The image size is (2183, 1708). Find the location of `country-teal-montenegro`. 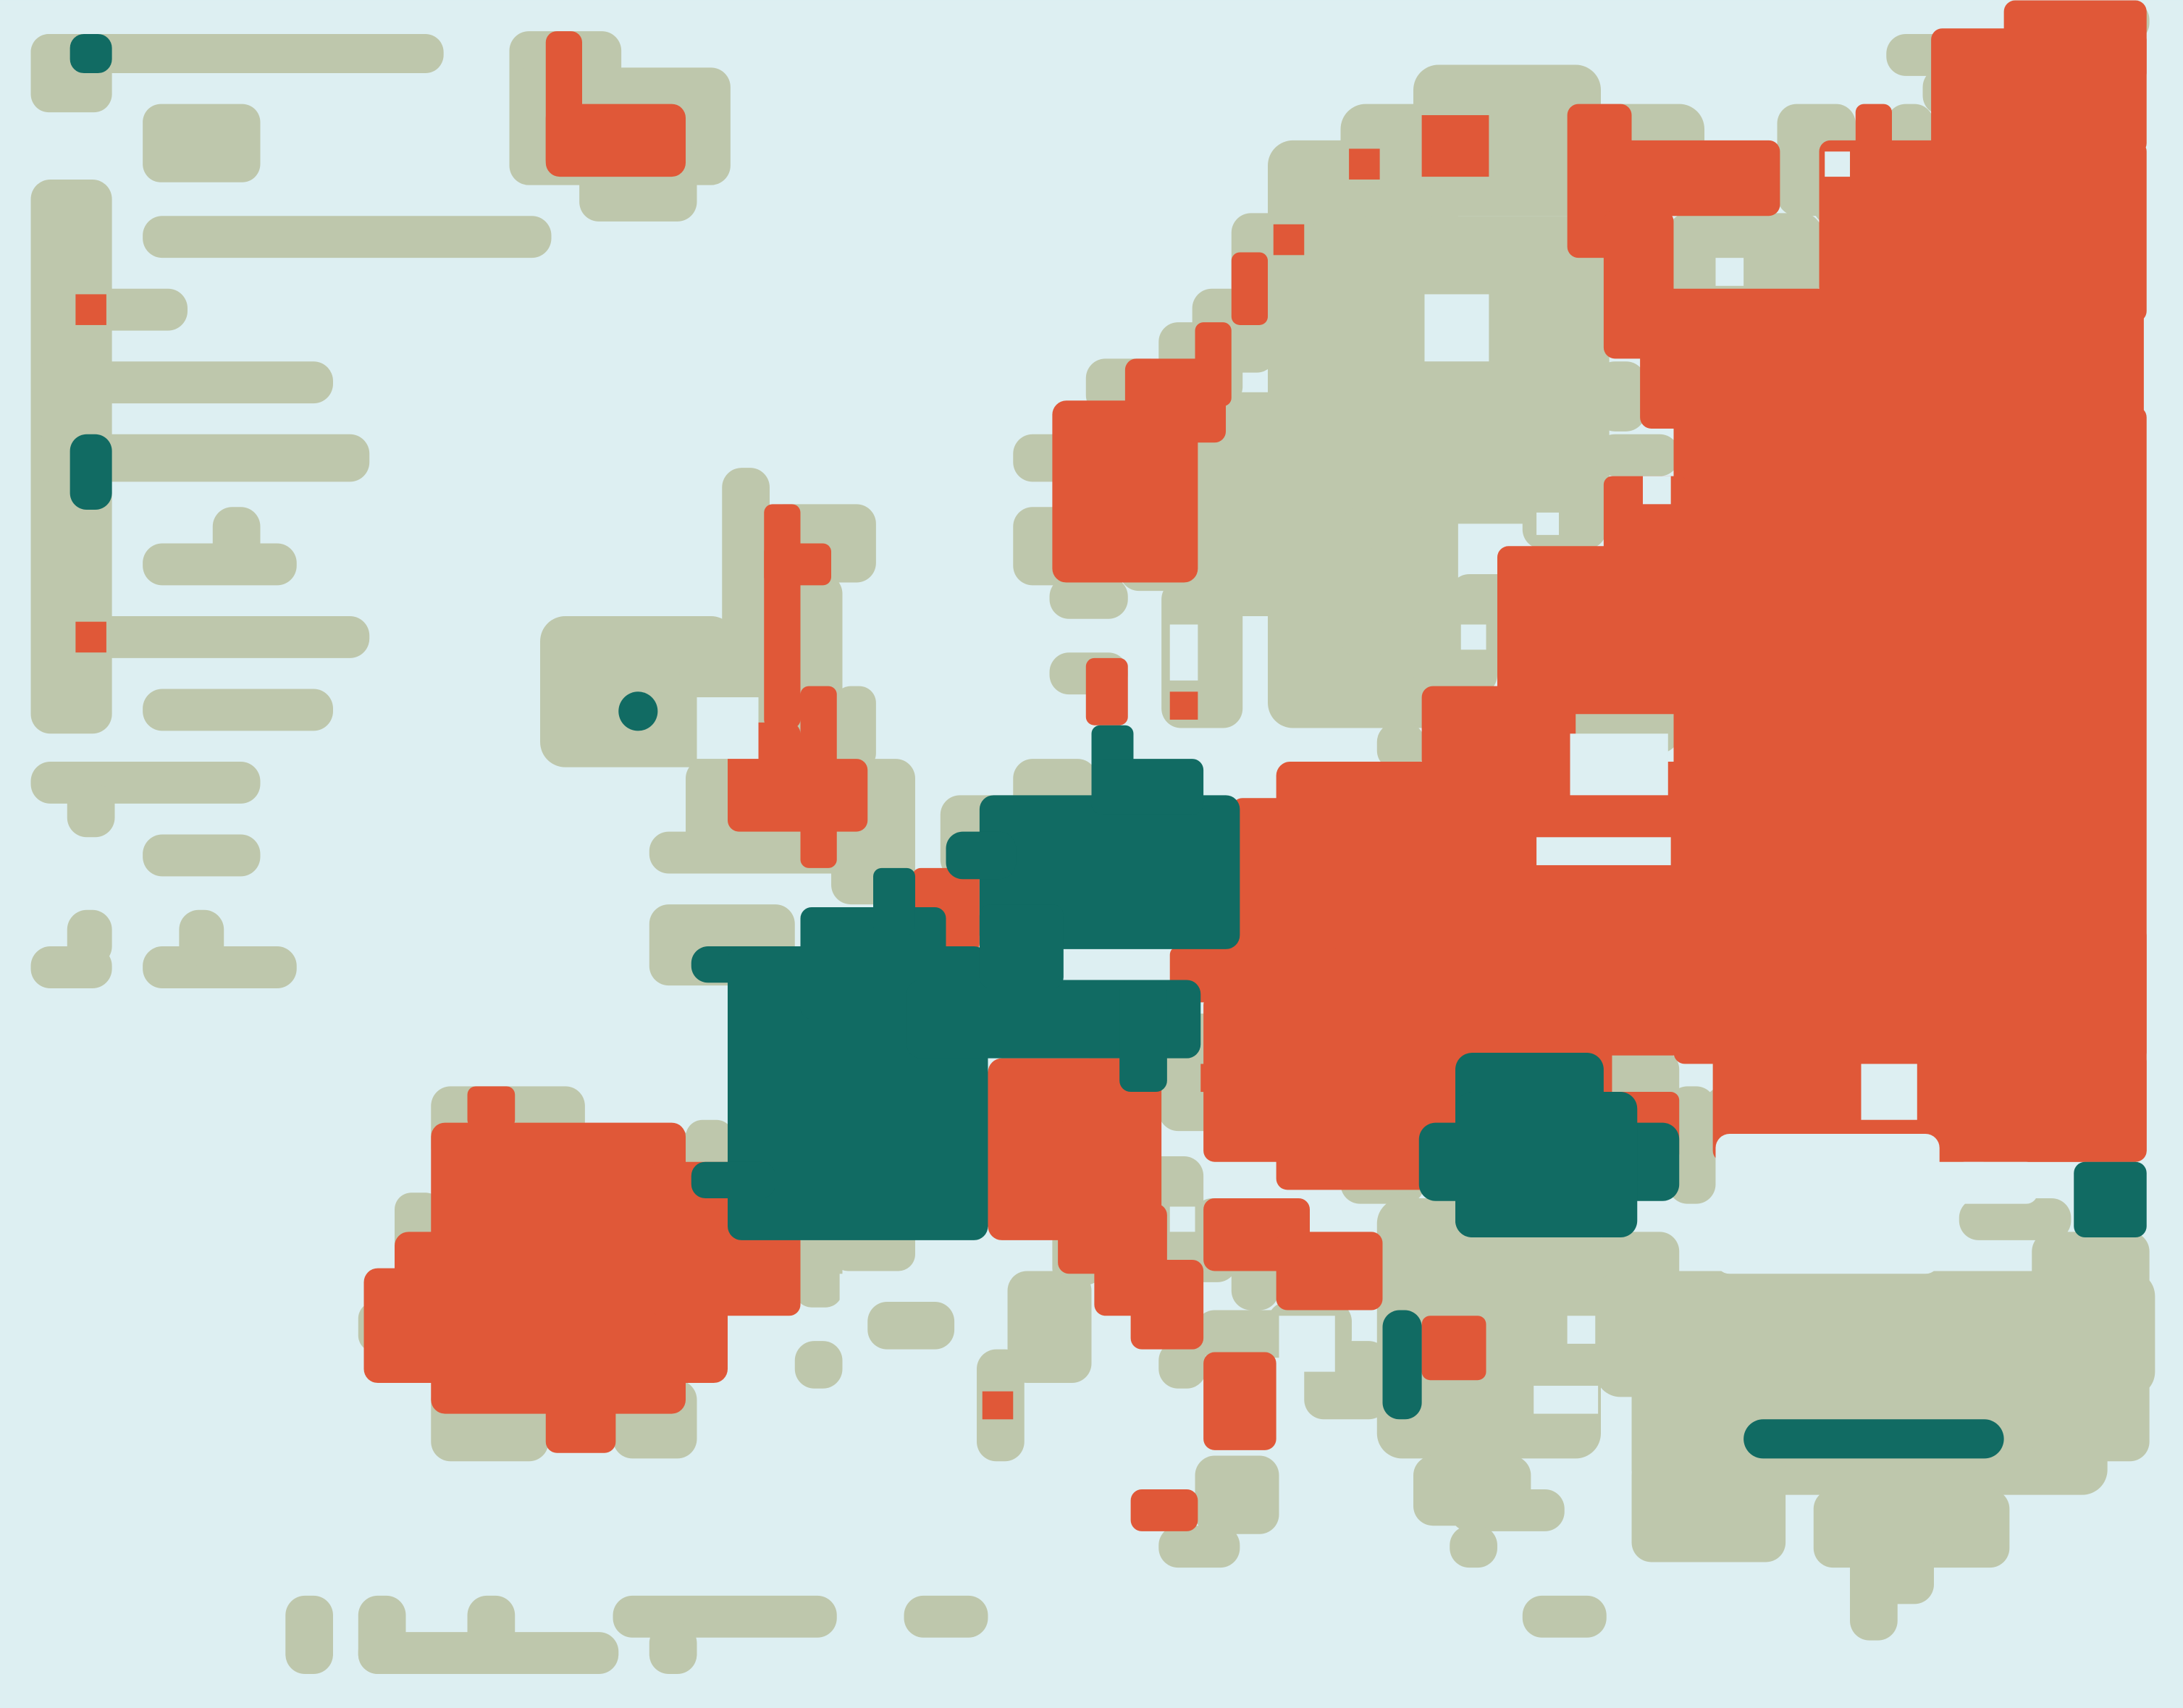

country-teal-montenegro is located at coordinates (1402, 1365).